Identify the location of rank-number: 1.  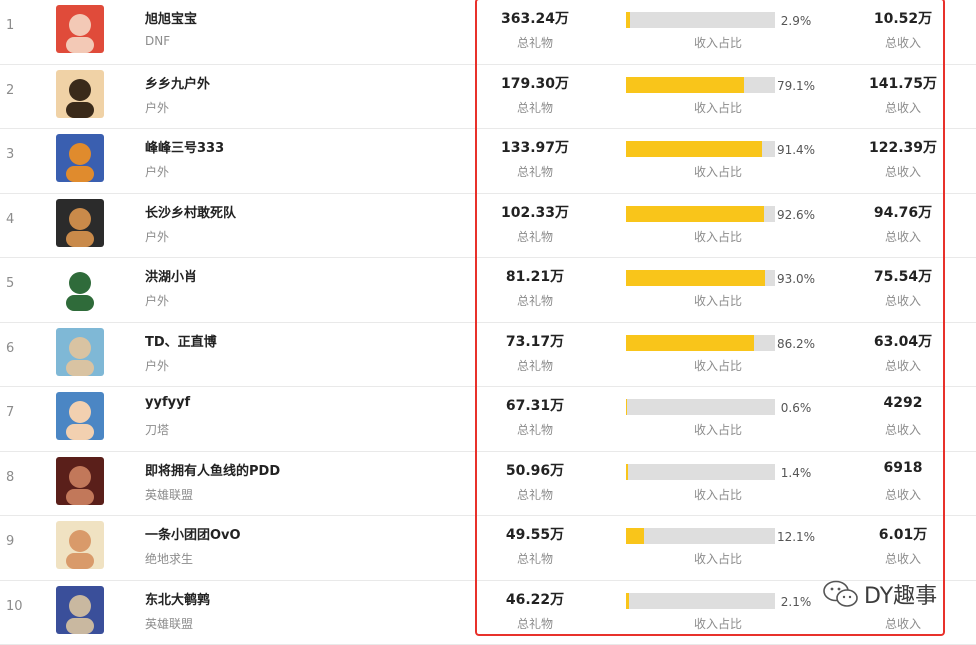
(13, 25).